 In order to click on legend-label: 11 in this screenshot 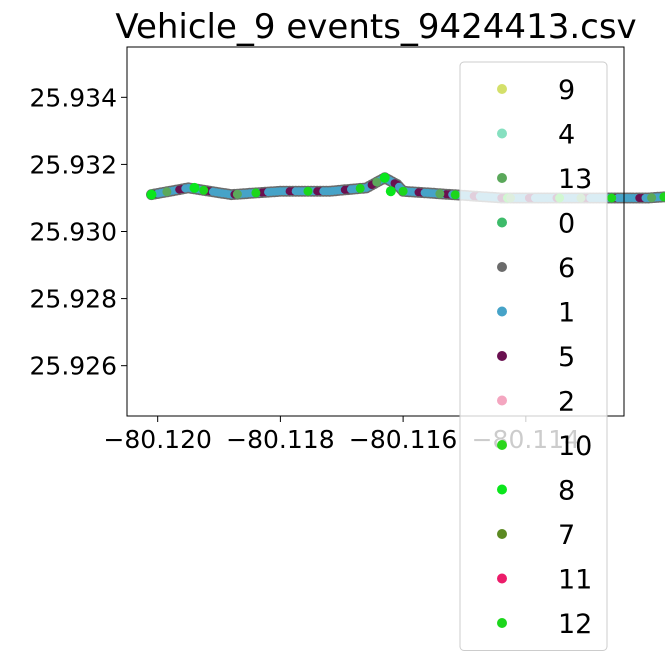, I will do `click(575, 580)`.